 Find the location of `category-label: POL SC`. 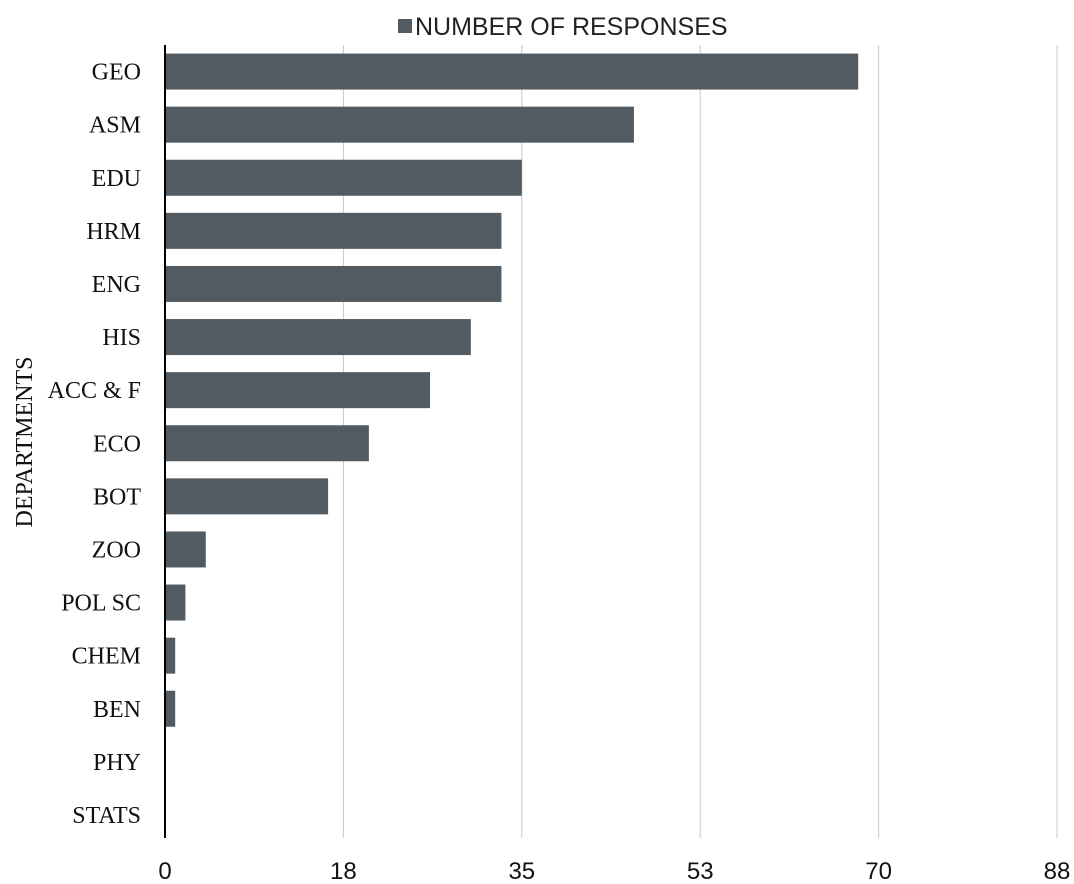

category-label: POL SC is located at coordinates (101, 604).